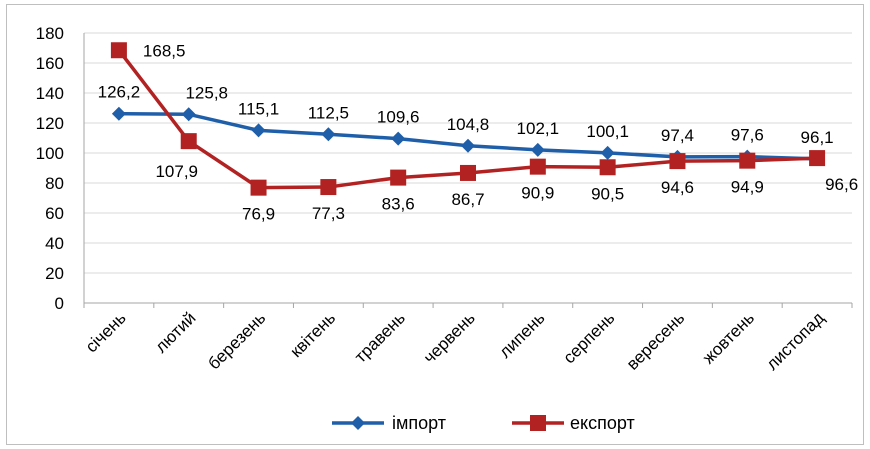 The width and height of the screenshot is (870, 449). Describe the element at coordinates (607, 131) in the screenshot. I see `data-label-import: 100,1` at that location.